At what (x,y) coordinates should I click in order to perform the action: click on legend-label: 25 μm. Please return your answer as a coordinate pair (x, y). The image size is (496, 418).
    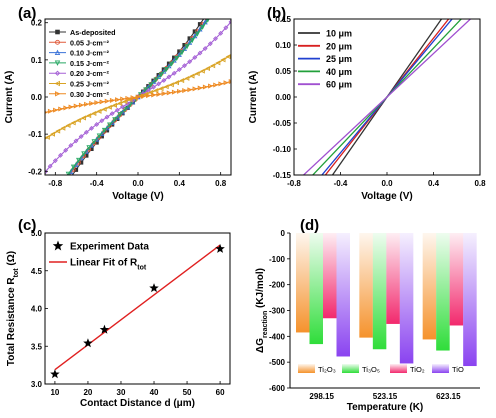
    Looking at the image, I should click on (339, 59).